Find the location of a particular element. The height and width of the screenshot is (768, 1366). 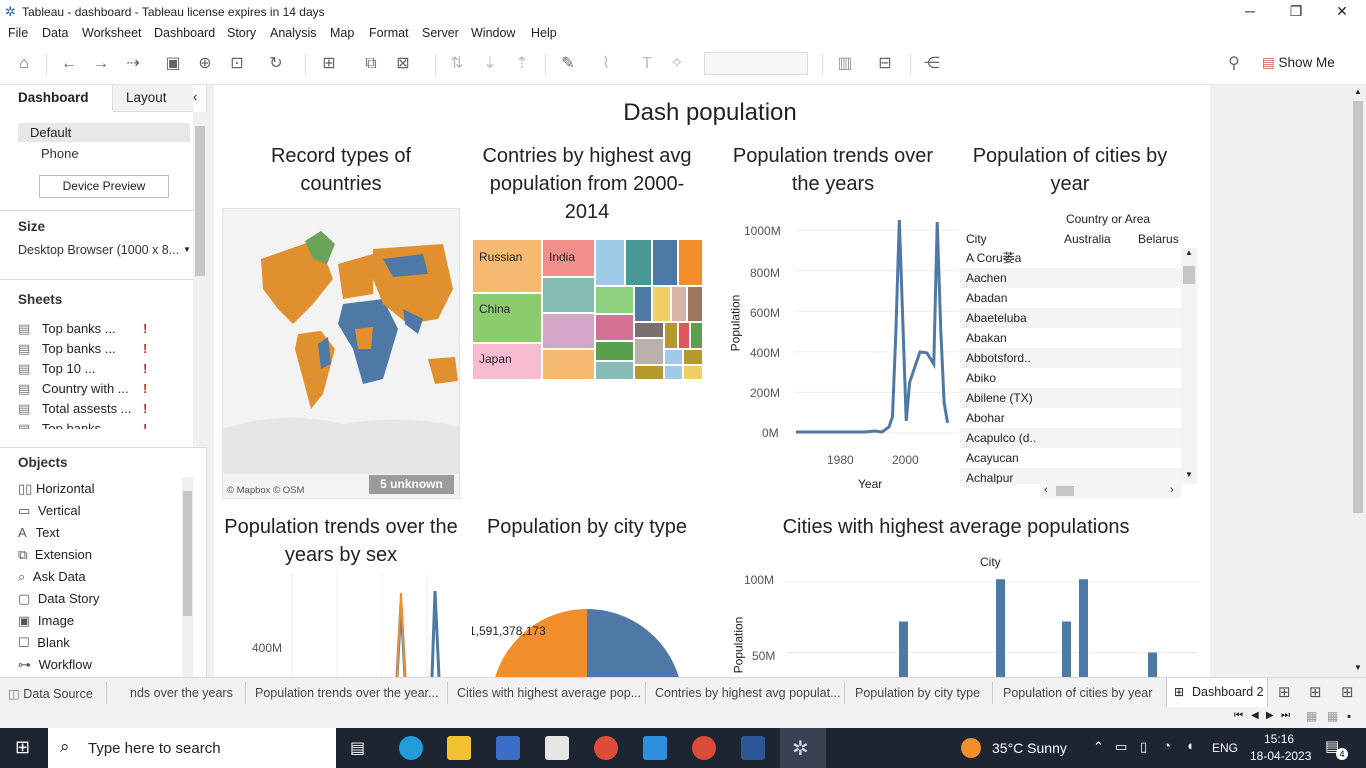

meet-now-icon: ▭ is located at coordinates (1121, 746).